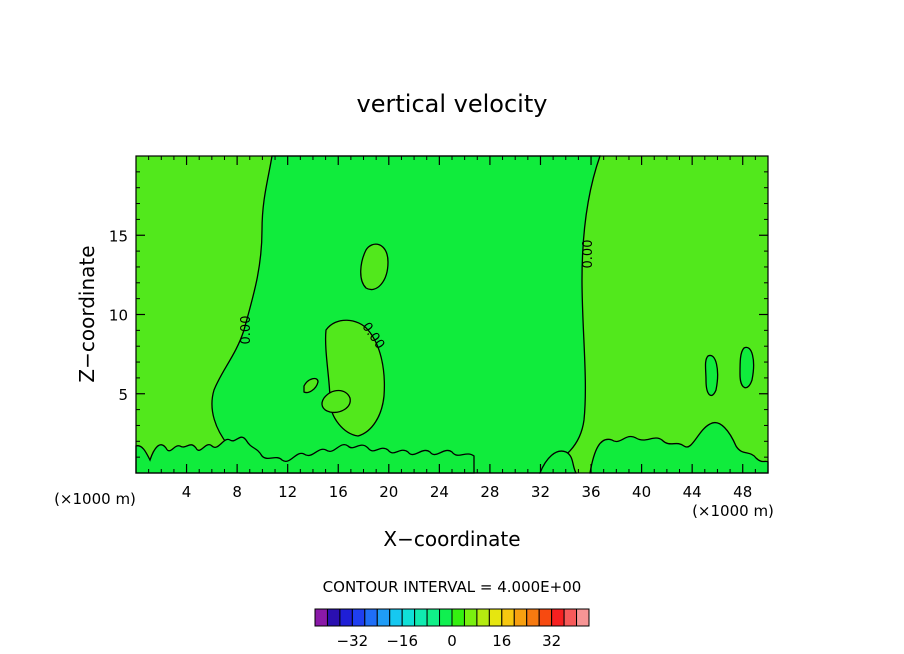 The image size is (904, 654). Describe the element at coordinates (452, 641) in the screenshot. I see `colorbar-tick-label: 0` at that location.